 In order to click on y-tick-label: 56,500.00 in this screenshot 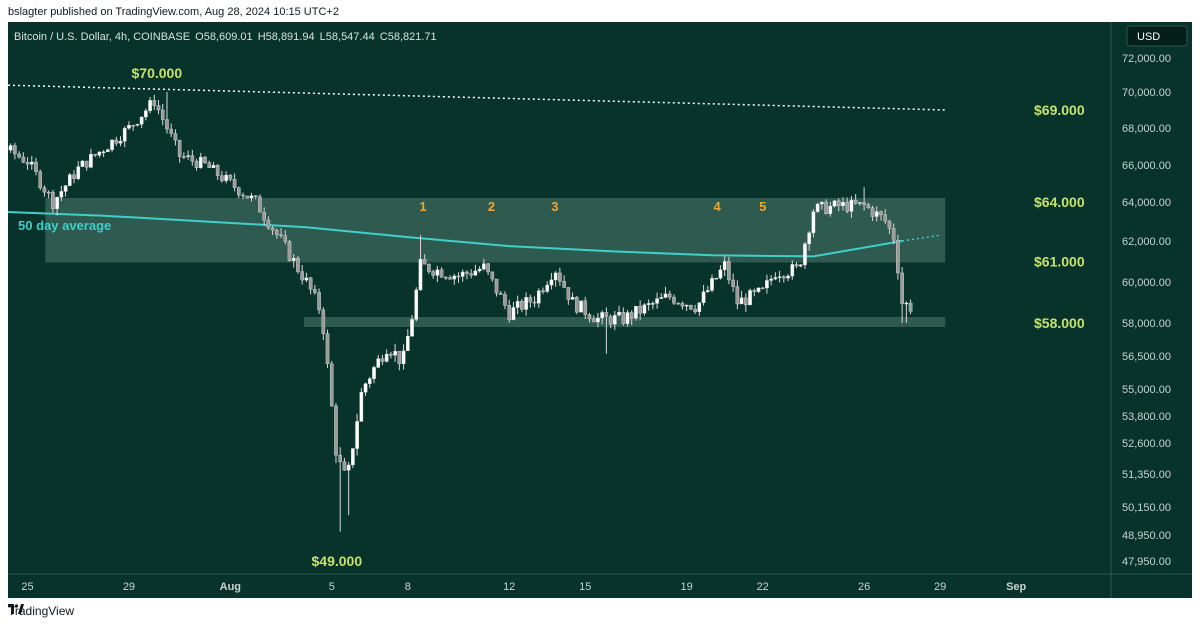, I will do `click(1146, 357)`.